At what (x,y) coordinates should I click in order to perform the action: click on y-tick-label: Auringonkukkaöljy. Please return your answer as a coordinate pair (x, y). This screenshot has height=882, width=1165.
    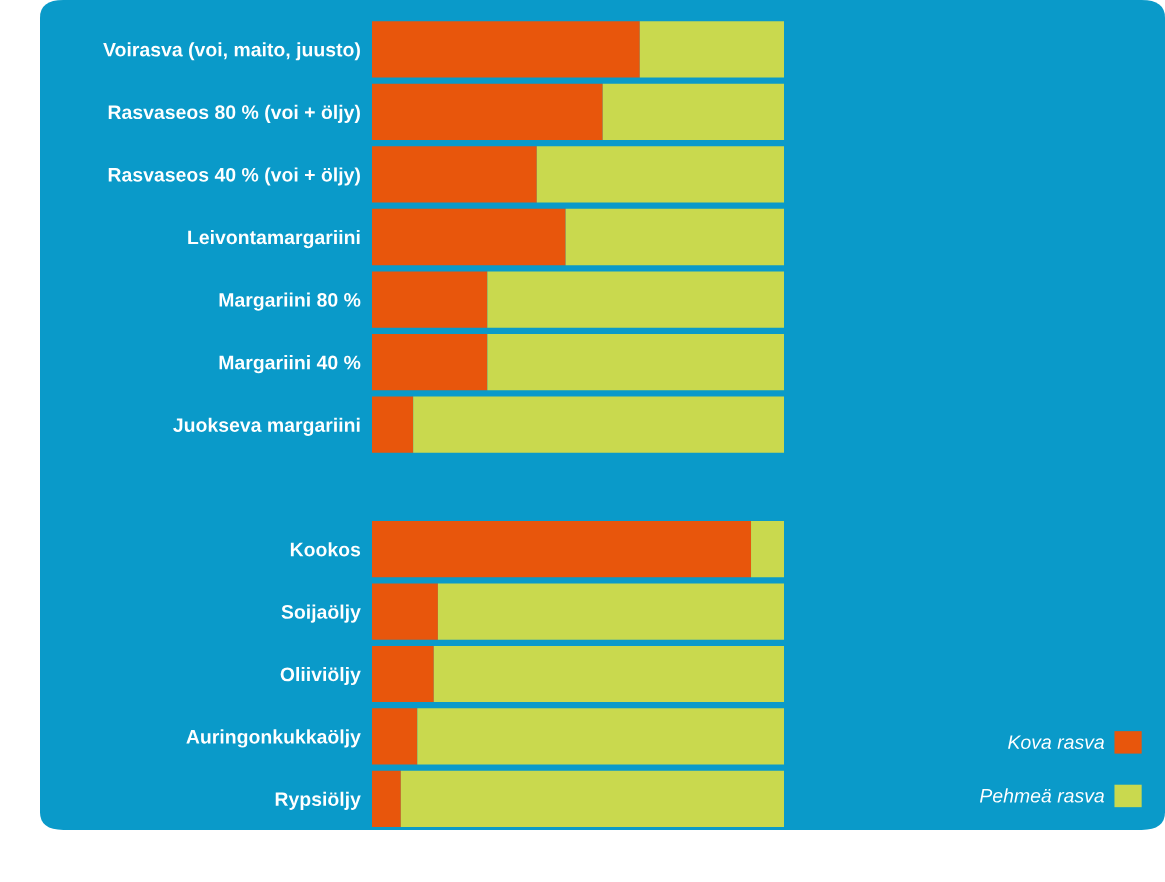
    Looking at the image, I should click on (273, 738).